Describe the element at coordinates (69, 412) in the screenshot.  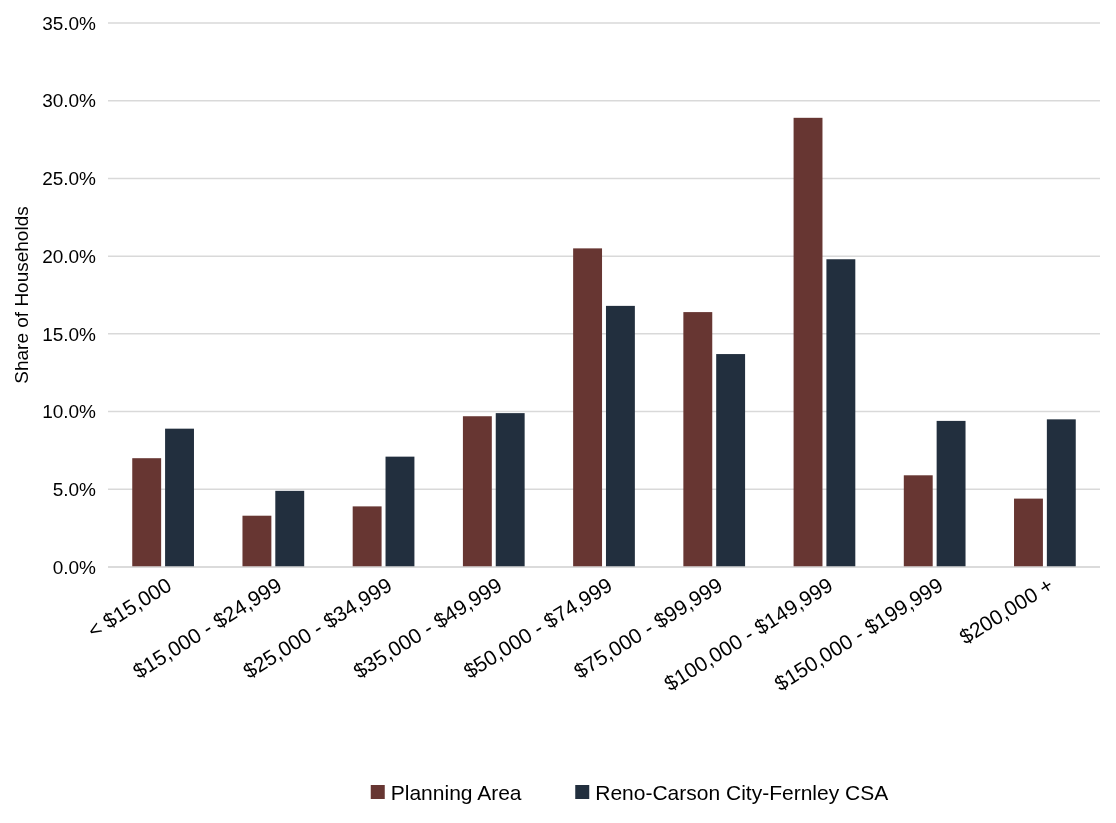
I see `y-tick-label: 10.0%` at that location.